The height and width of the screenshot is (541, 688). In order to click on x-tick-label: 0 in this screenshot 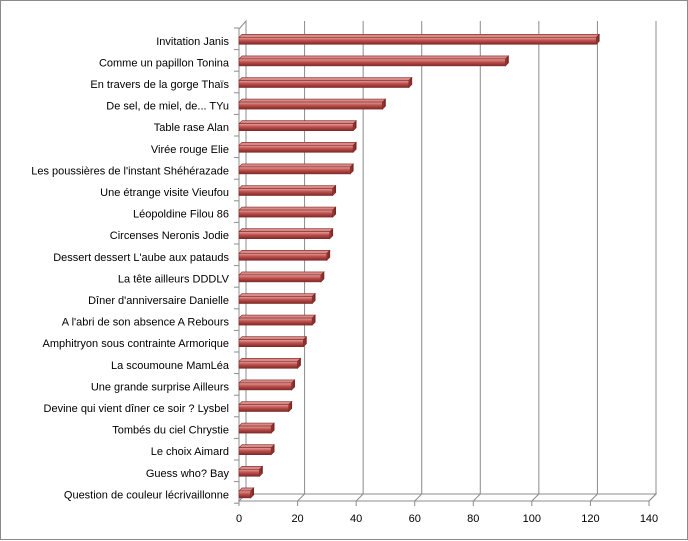, I will do `click(239, 519)`.